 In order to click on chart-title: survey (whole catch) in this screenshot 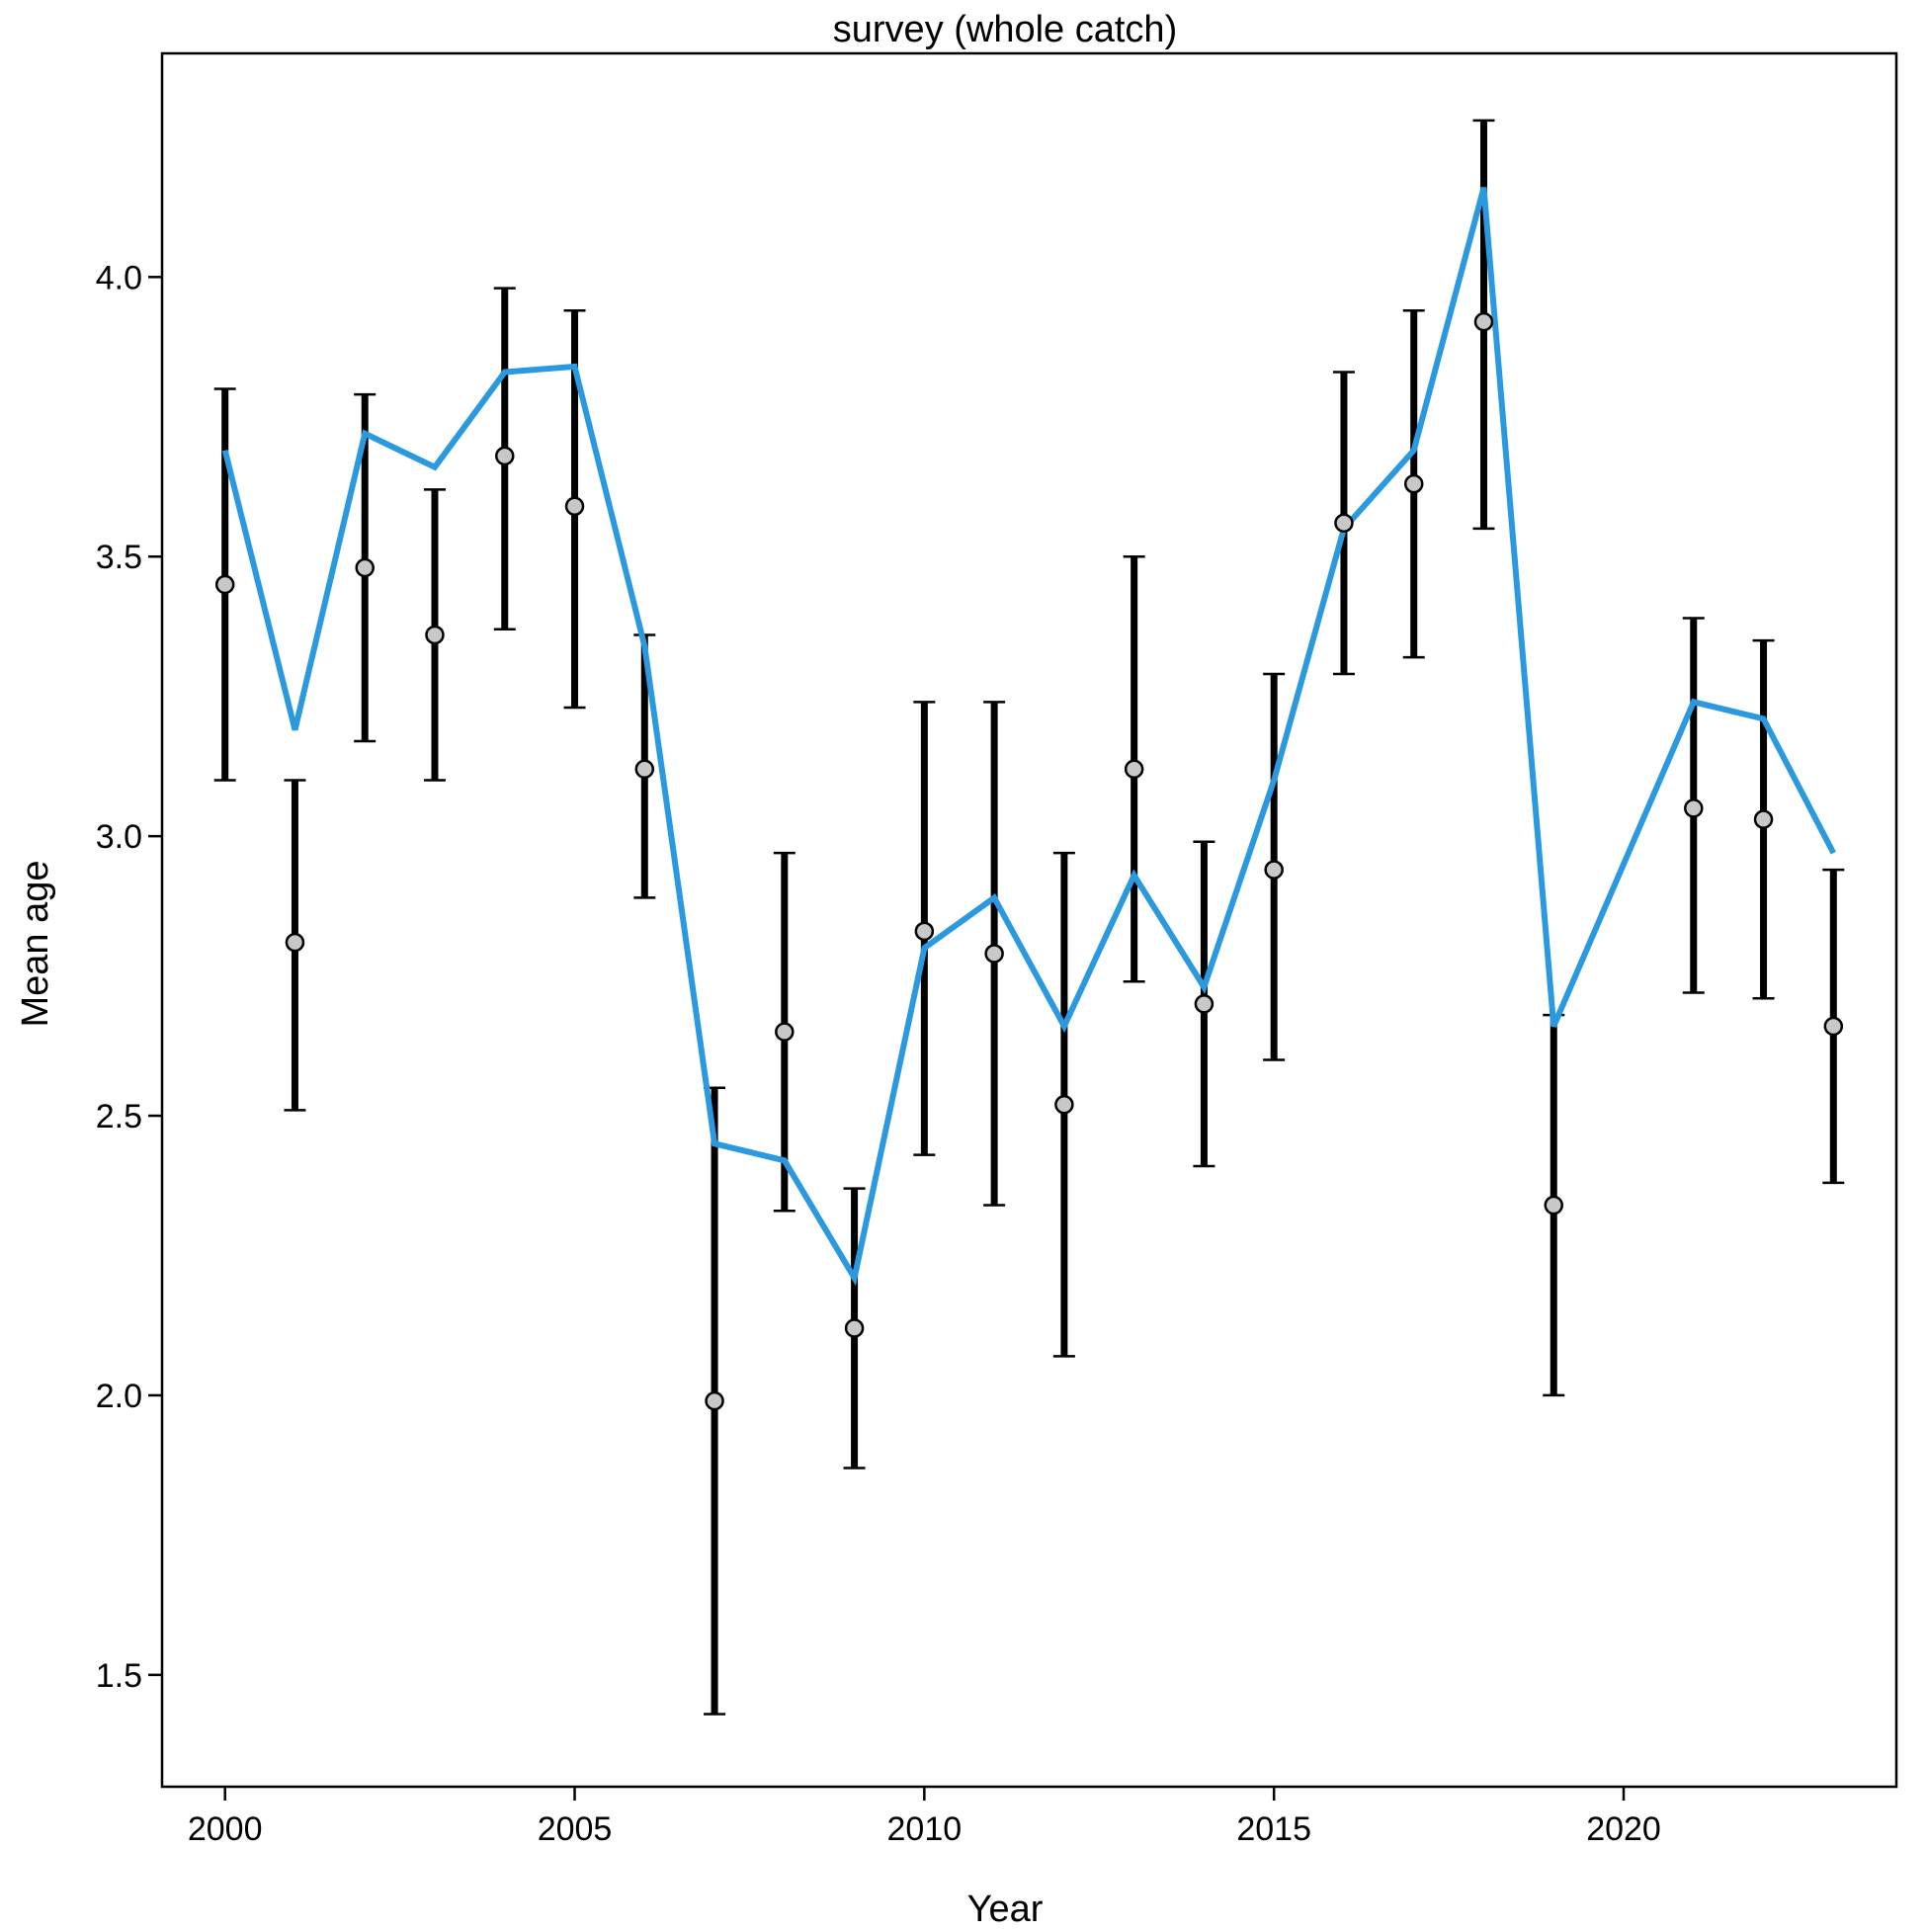, I will do `click(1005, 29)`.